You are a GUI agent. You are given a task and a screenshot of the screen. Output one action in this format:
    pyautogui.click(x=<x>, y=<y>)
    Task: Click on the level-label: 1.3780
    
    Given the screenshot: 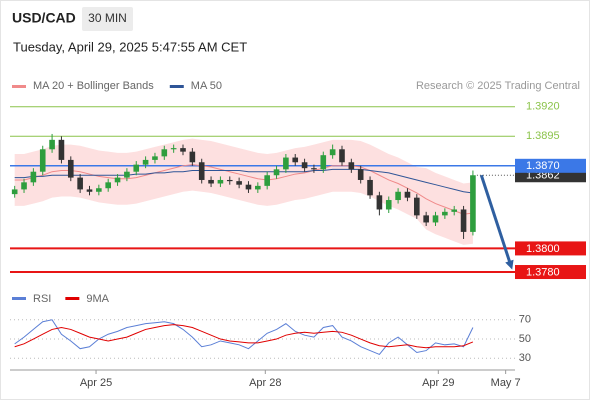 What is the action you would take?
    pyautogui.click(x=543, y=272)
    